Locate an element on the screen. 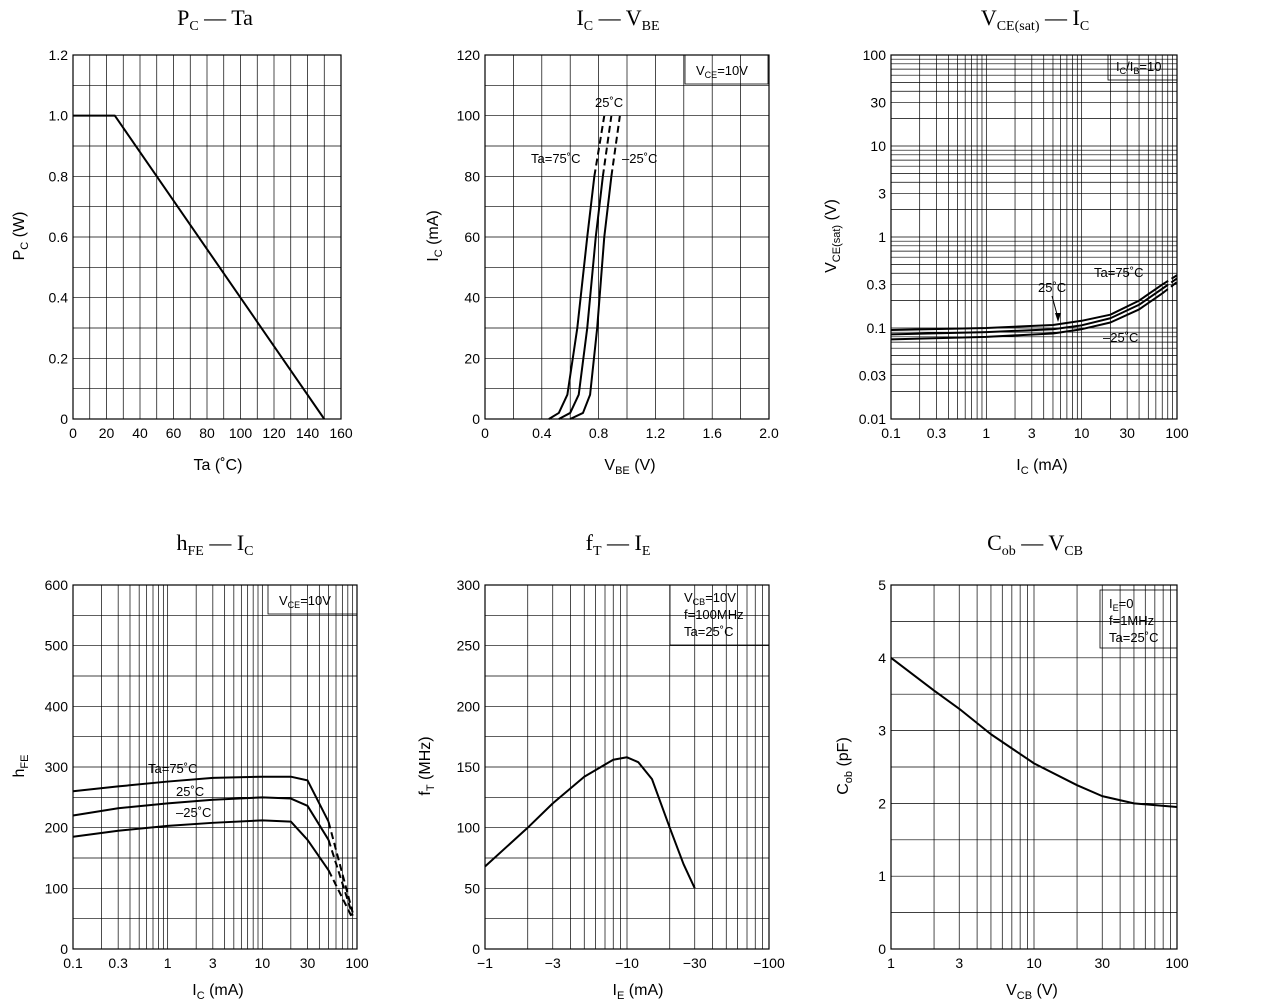  pc-ta-xtick-label: 60 is located at coordinates (174, 433).